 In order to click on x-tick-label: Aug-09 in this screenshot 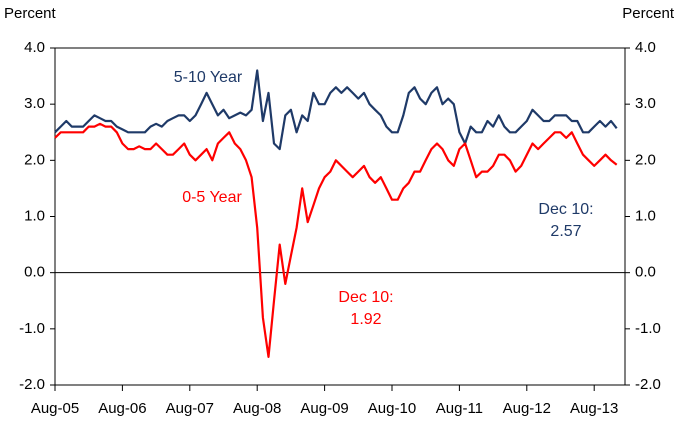, I will do `click(324, 408)`.